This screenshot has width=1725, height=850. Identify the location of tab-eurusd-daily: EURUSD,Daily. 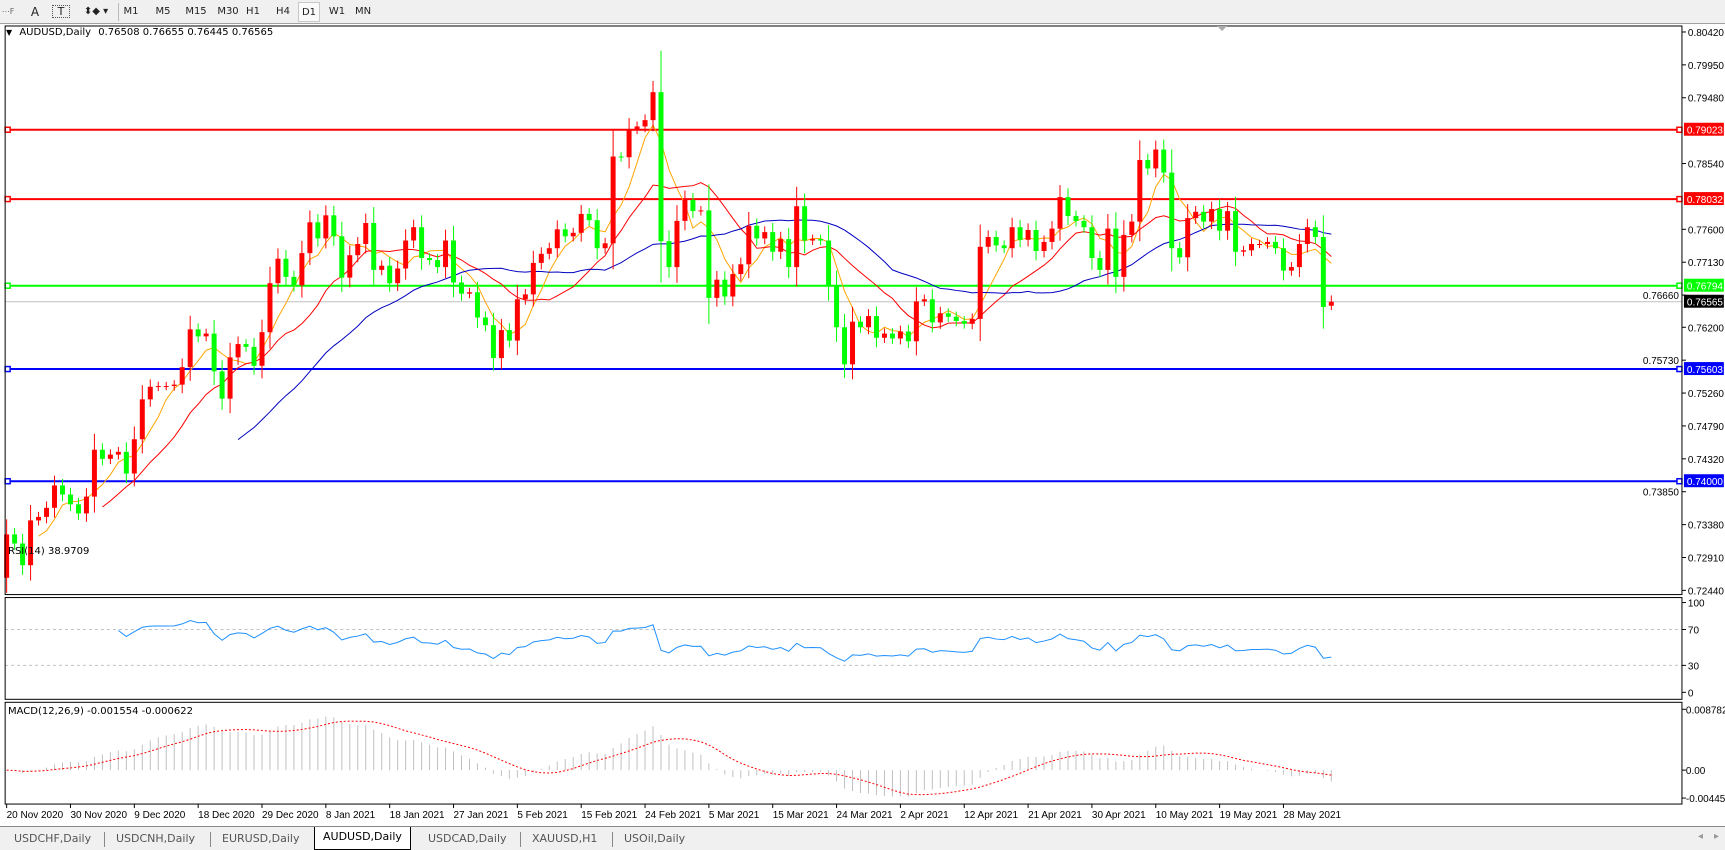
(261, 838).